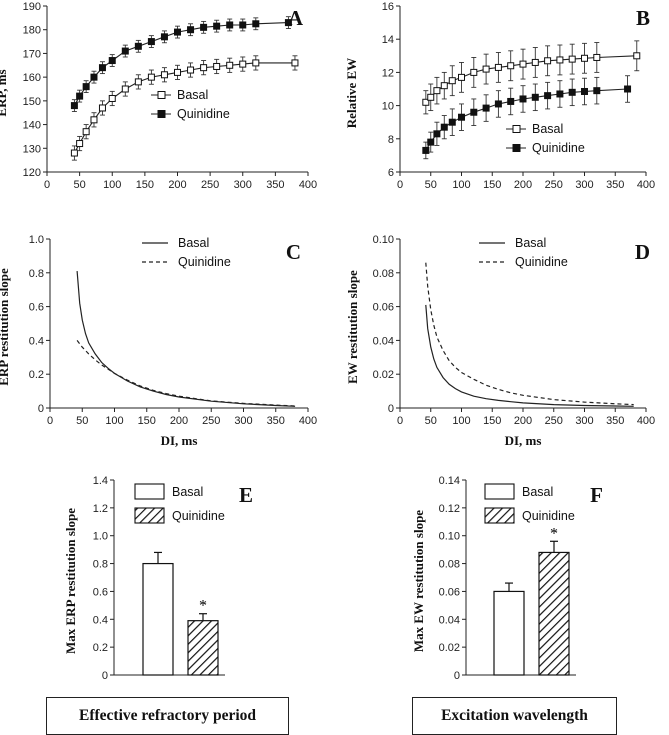 This screenshot has width=669, height=735. I want to click on y-tick-label: 0.10, so click(383, 240).